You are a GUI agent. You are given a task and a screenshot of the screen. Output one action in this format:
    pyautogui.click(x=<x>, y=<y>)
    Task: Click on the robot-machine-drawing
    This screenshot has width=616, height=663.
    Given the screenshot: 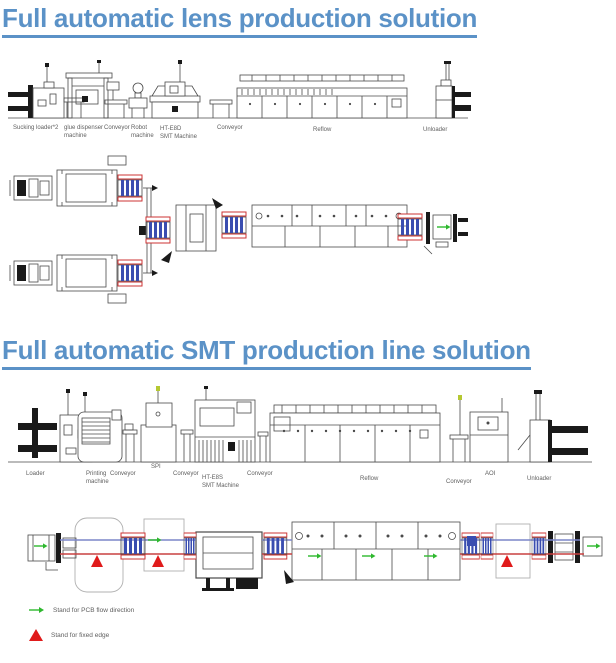 What is the action you would take?
    pyautogui.click(x=138, y=100)
    